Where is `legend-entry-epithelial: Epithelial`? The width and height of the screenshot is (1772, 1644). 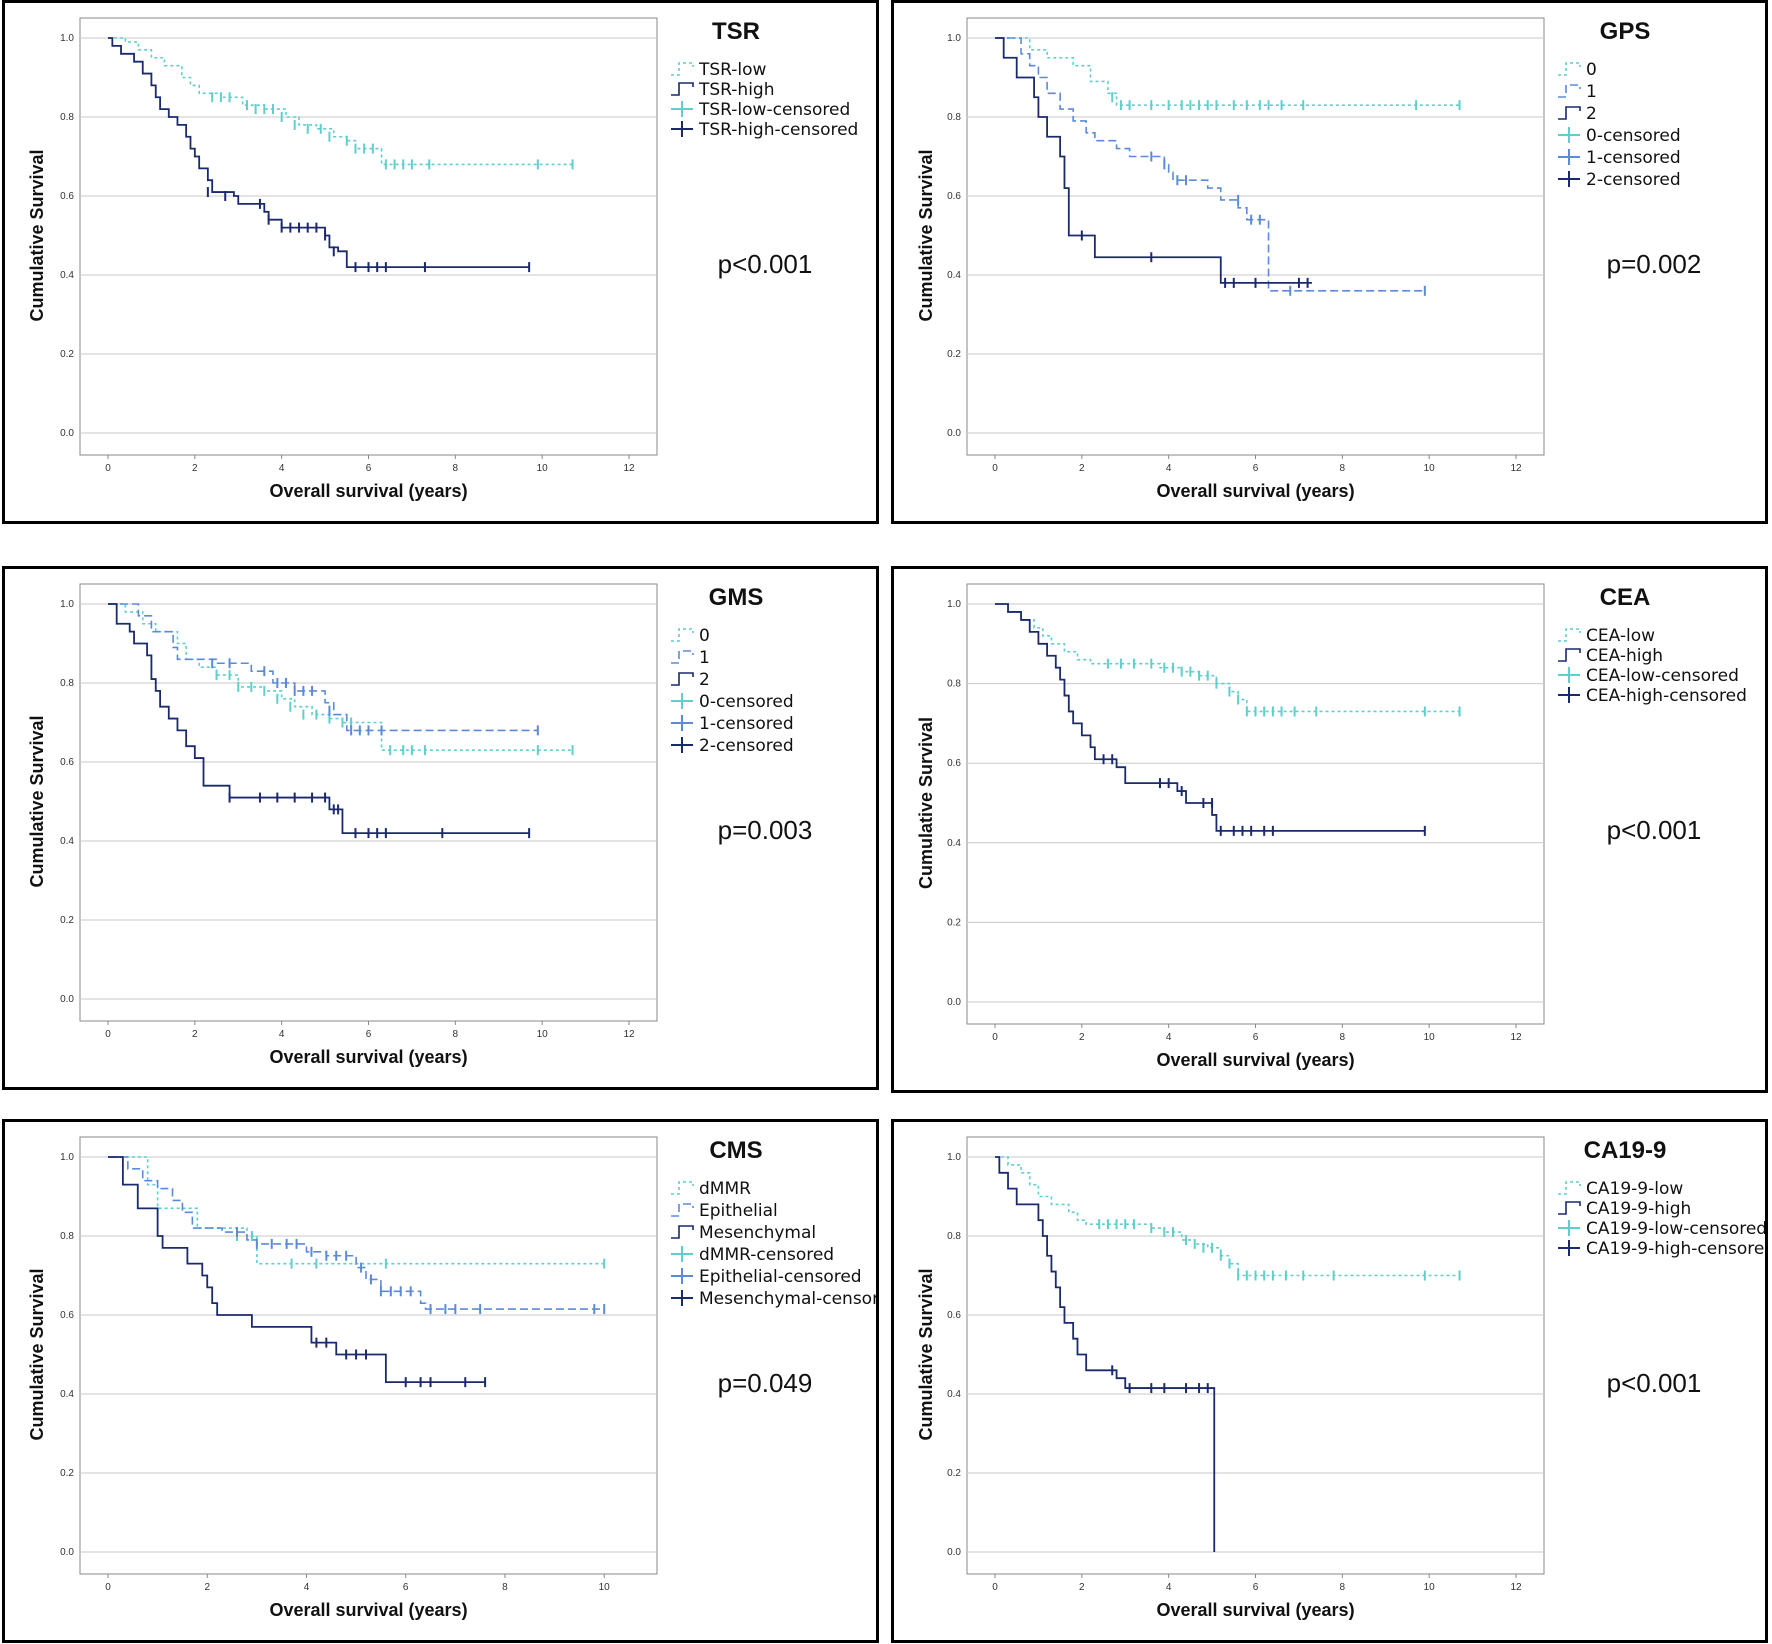 legend-entry-epithelial: Epithelial is located at coordinates (724, 1211).